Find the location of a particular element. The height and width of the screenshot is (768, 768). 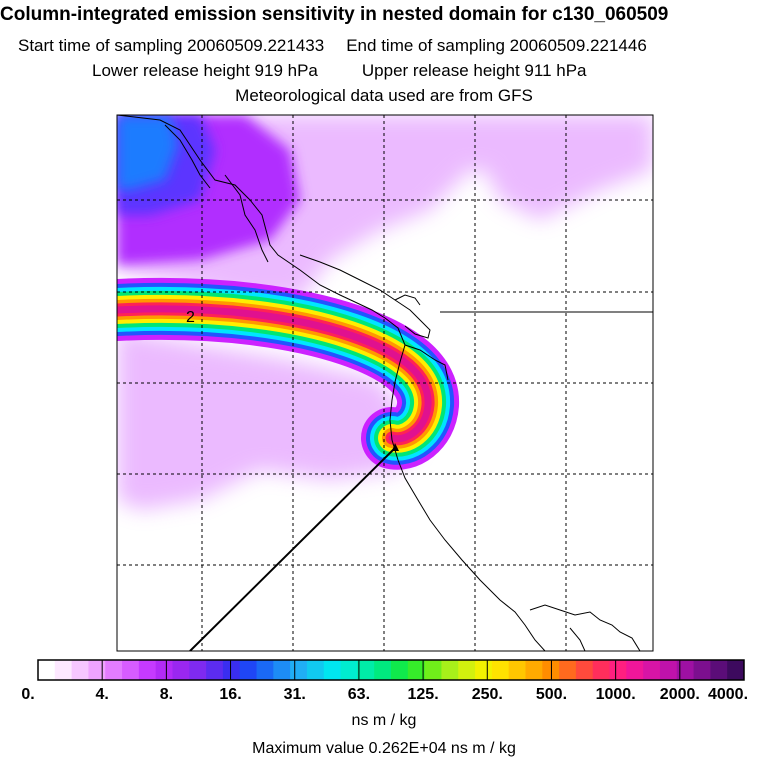

start-time: Start time of sampling 20060509.221433 is located at coordinates (171, 45).